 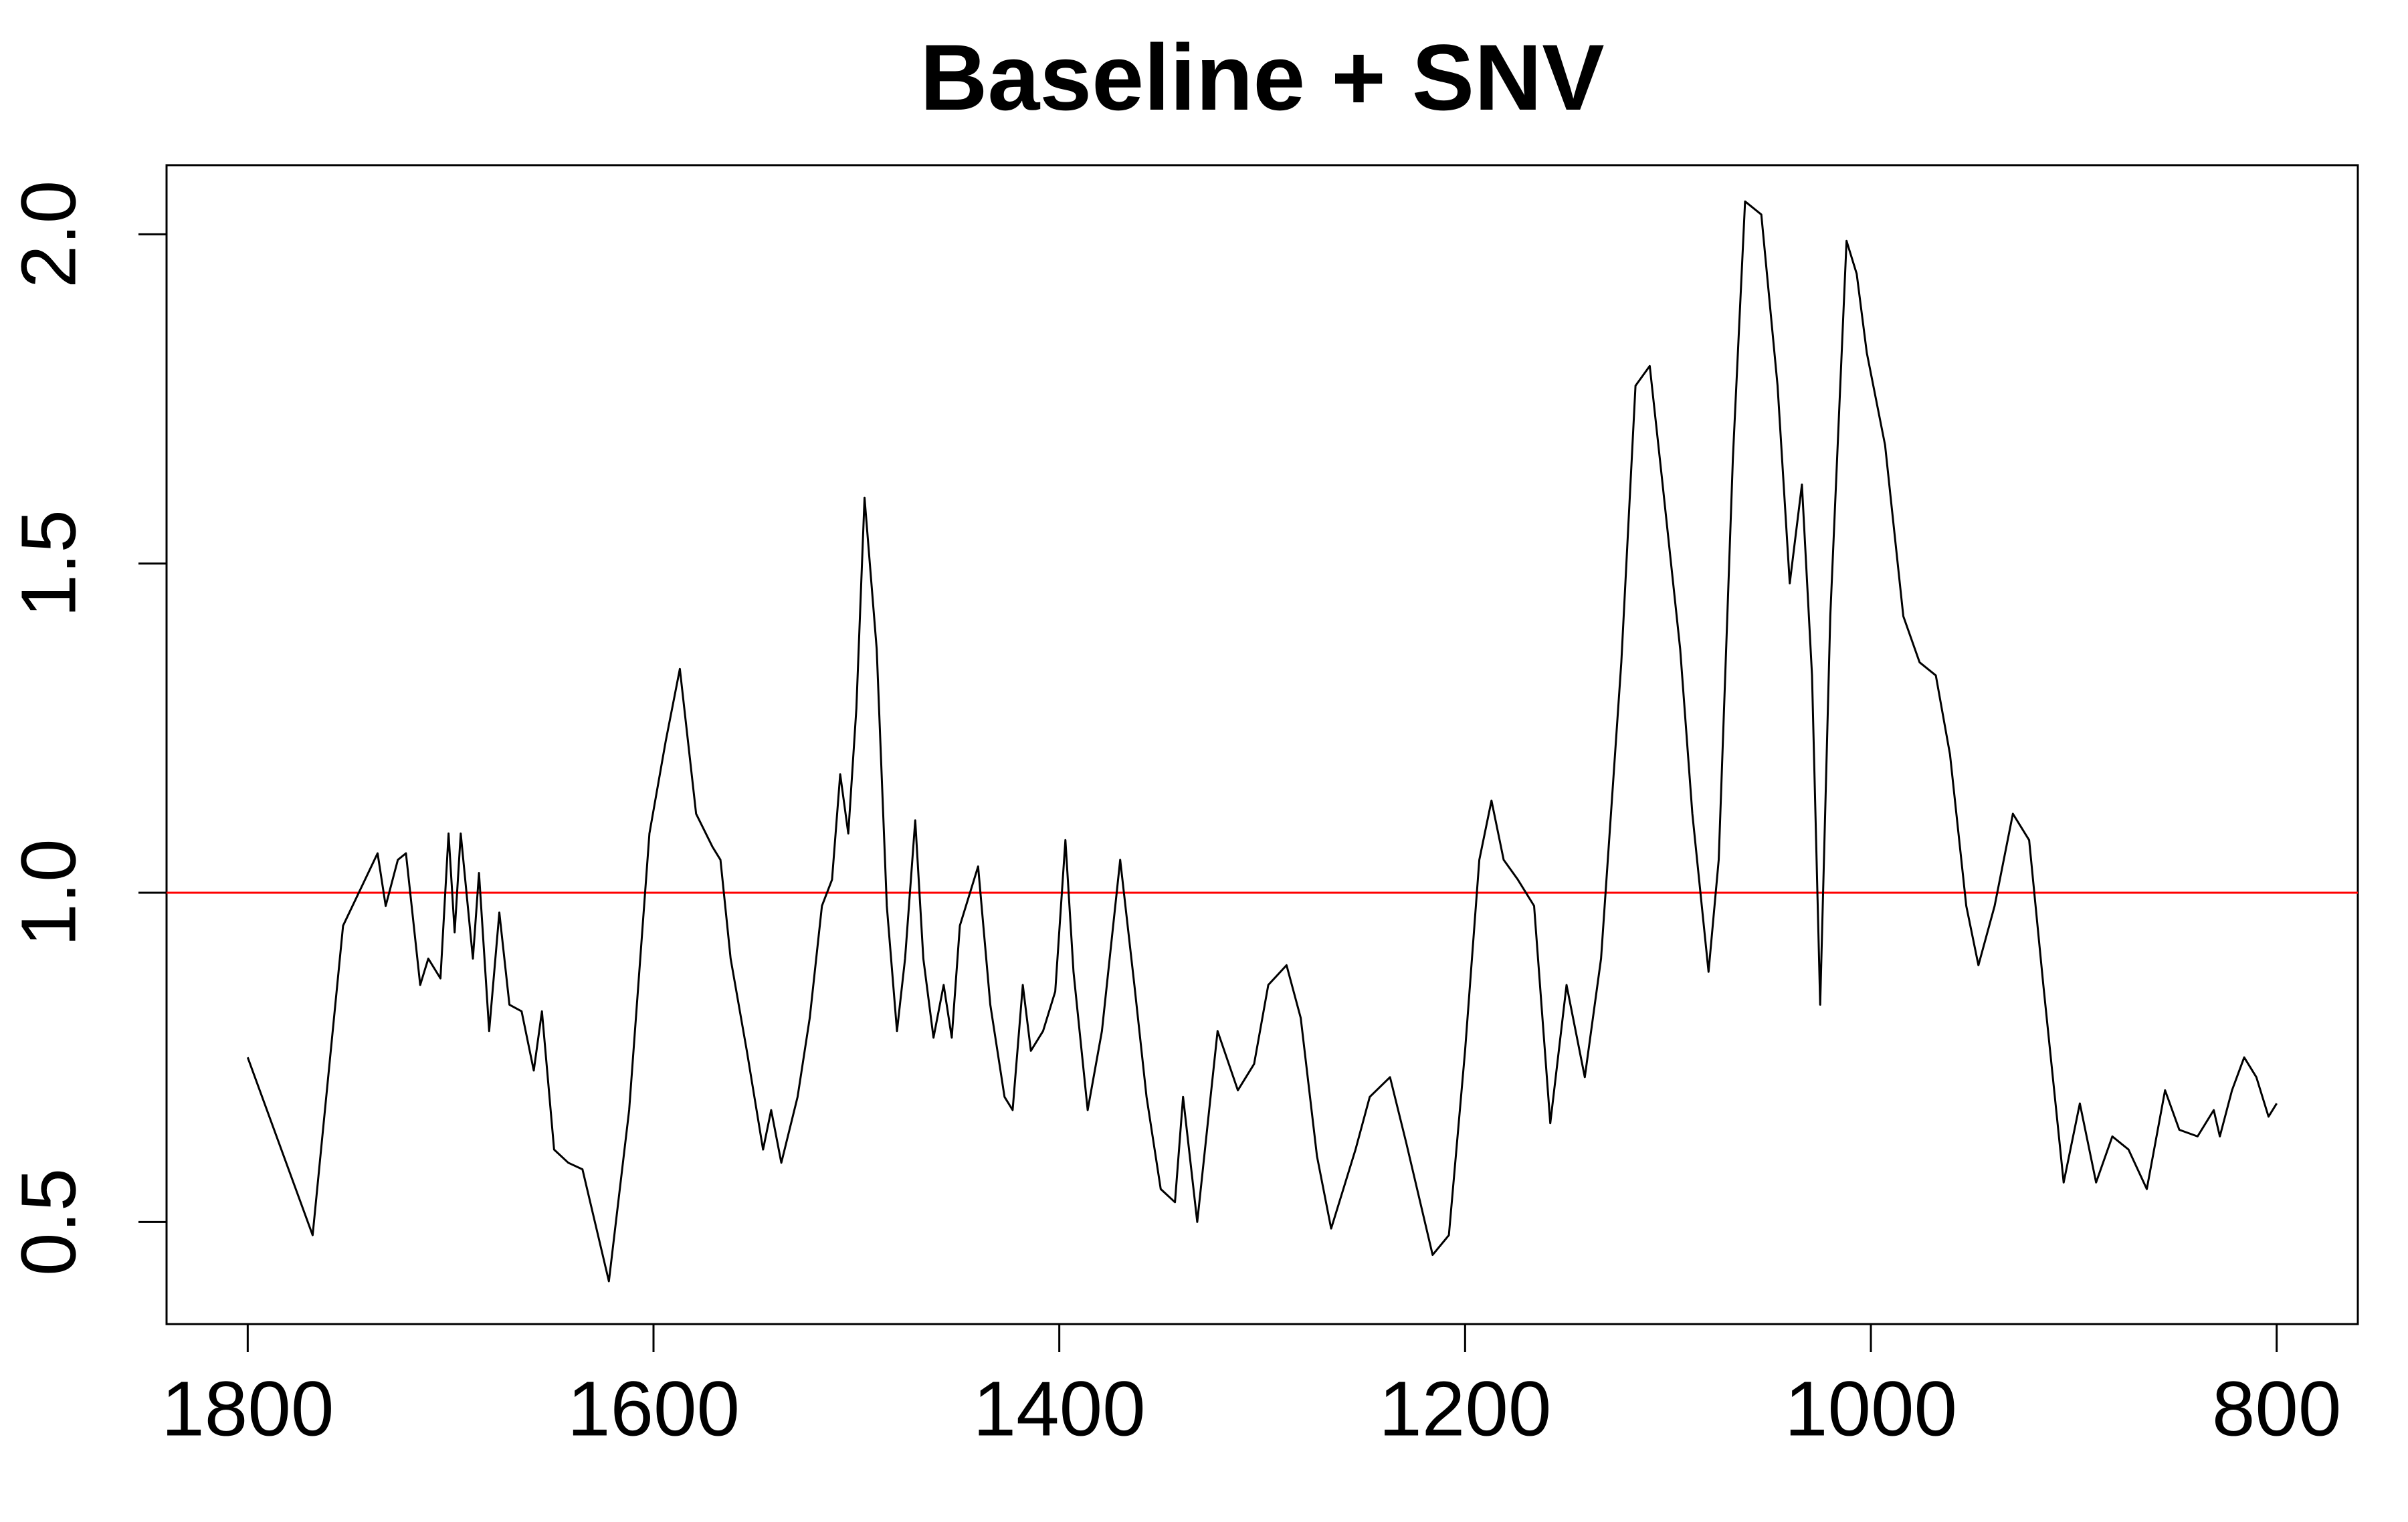 I want to click on x-tick-label: 800, so click(x=2277, y=1409).